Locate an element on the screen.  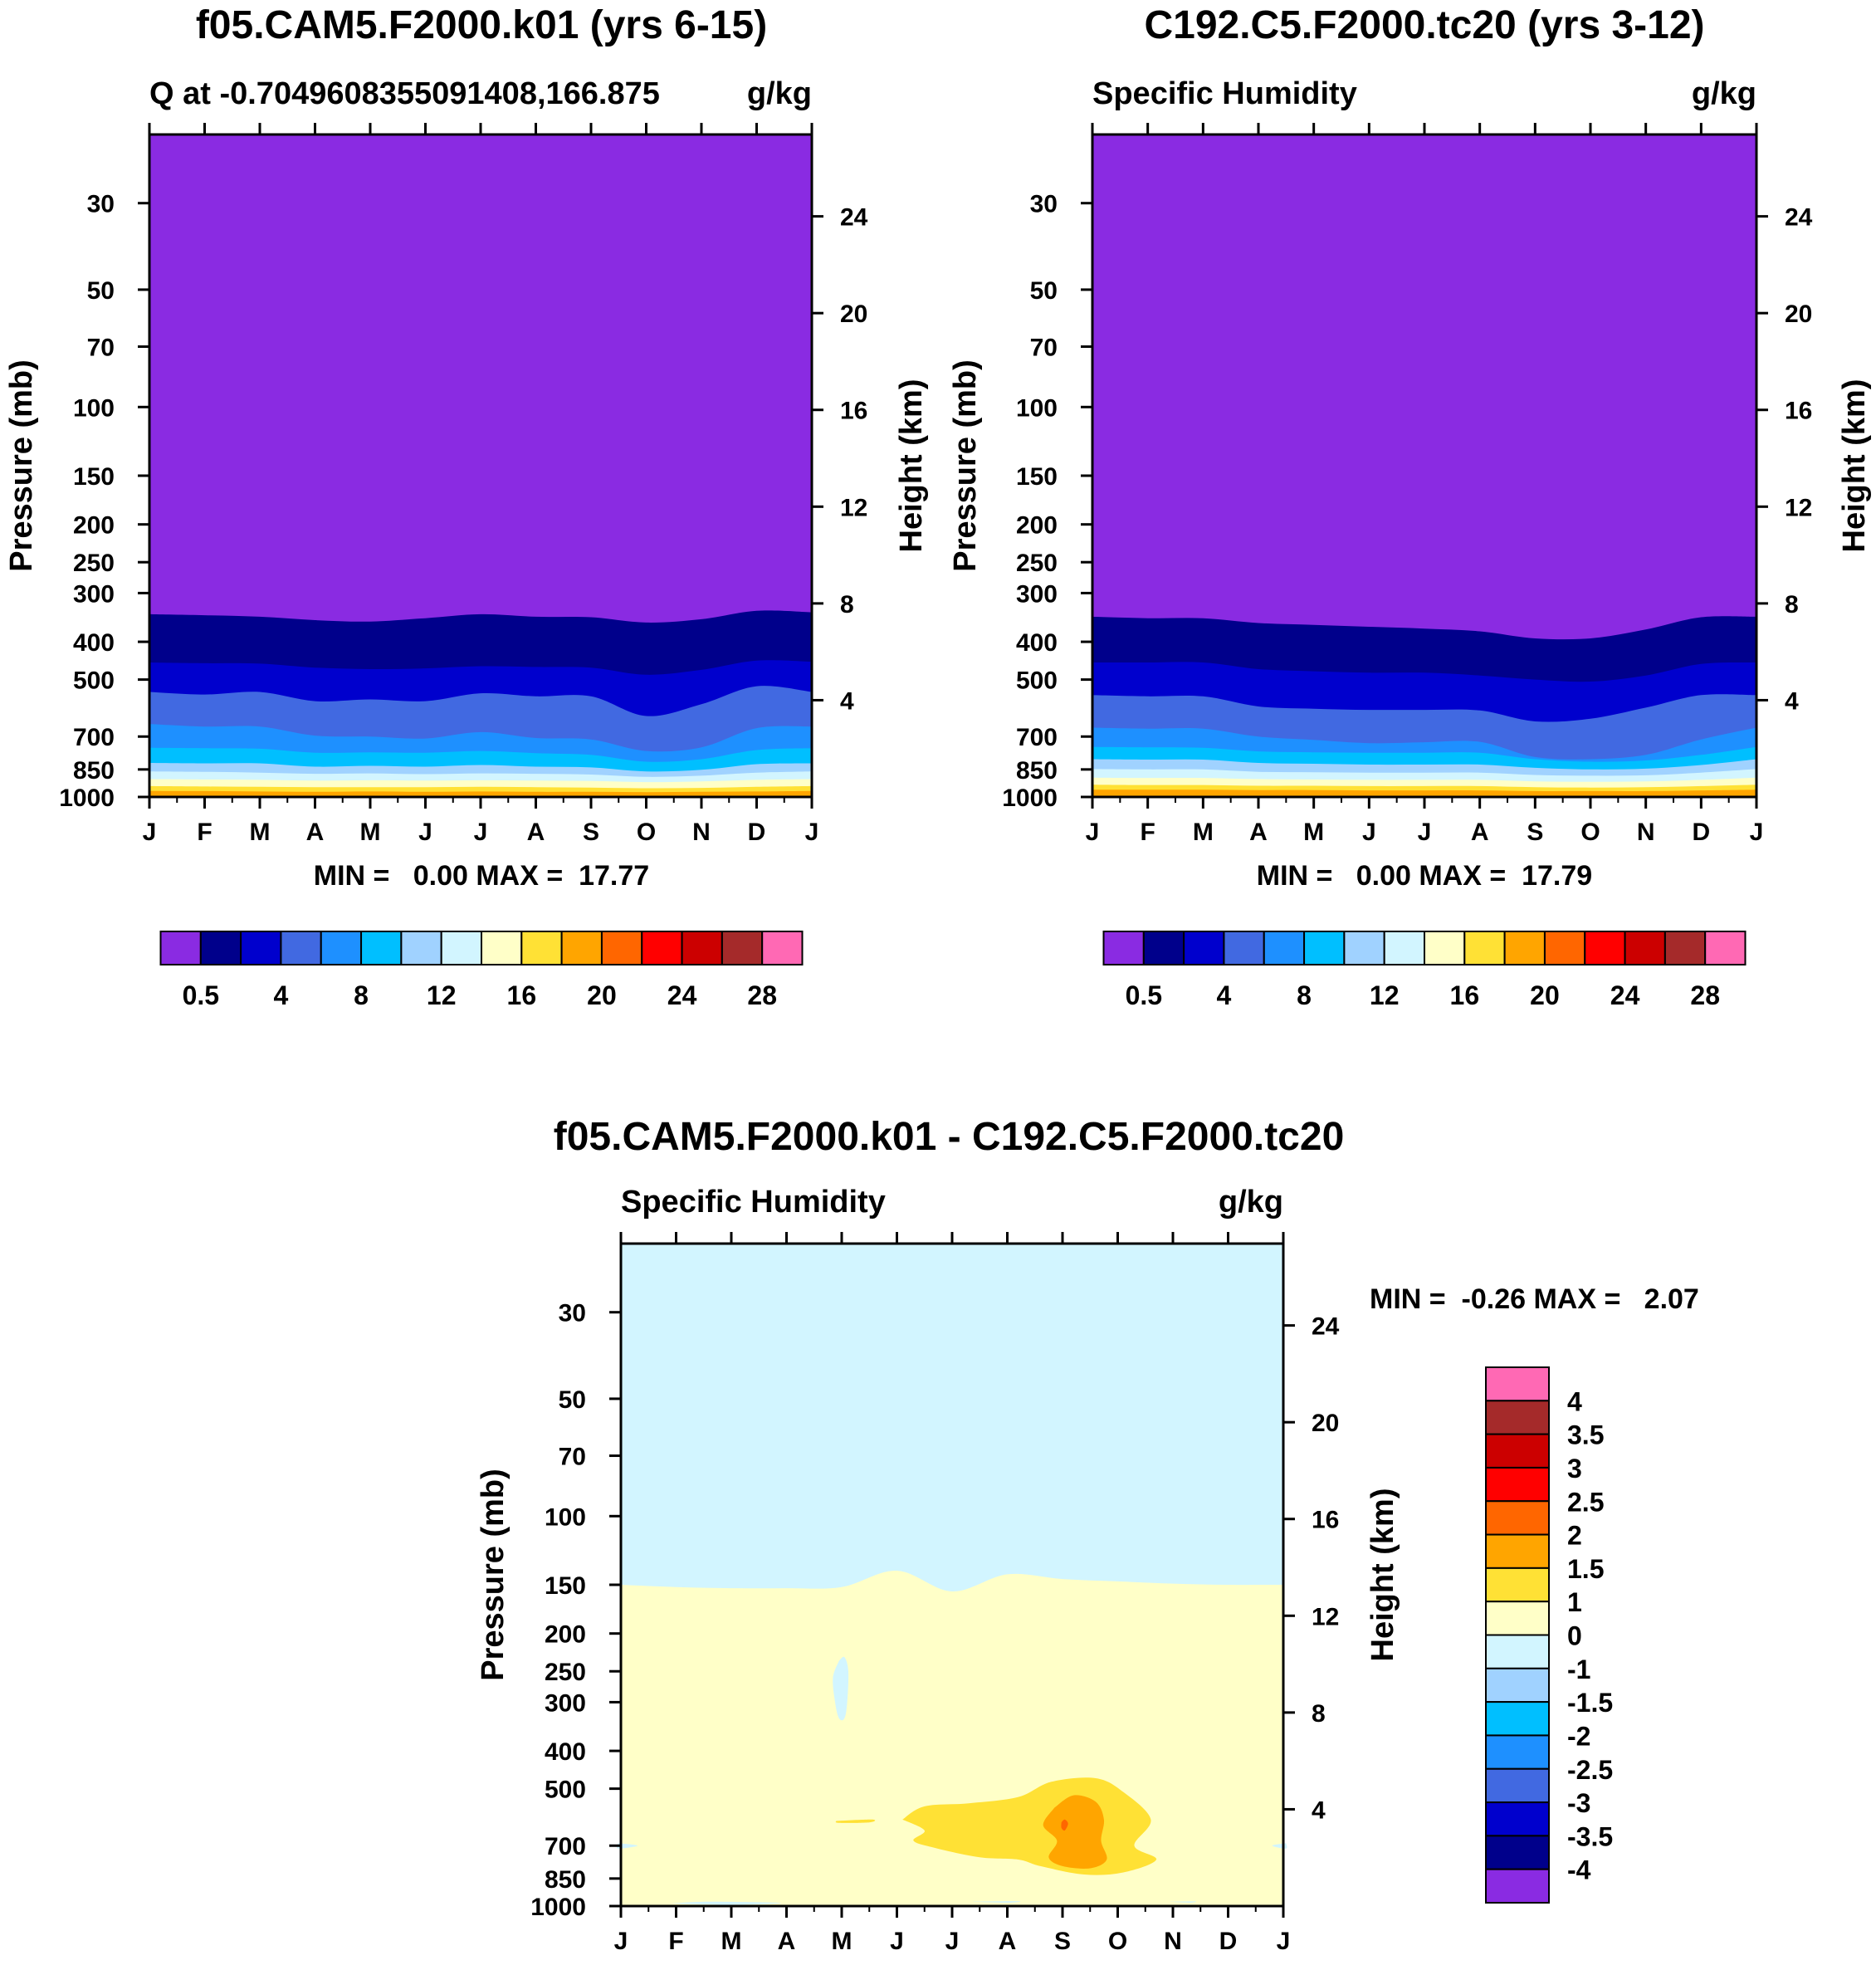
colorbar-label: 1.5 is located at coordinates (1585, 1569).